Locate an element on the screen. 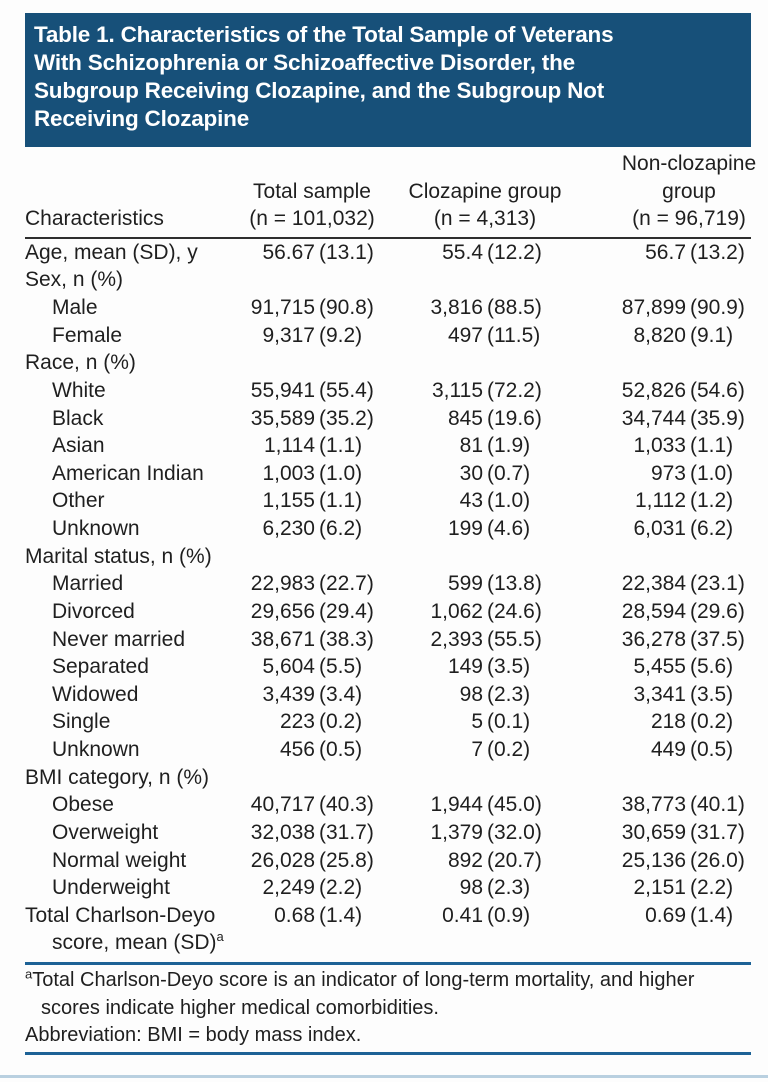 This screenshot has height=1082, width=768. count-value: 56.67 is located at coordinates (288, 252).